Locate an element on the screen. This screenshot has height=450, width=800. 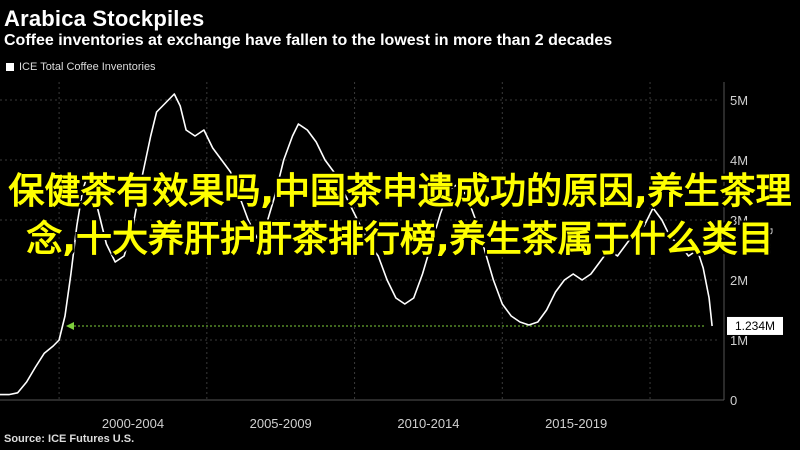
y-tick-label: 2M is located at coordinates (739, 280).